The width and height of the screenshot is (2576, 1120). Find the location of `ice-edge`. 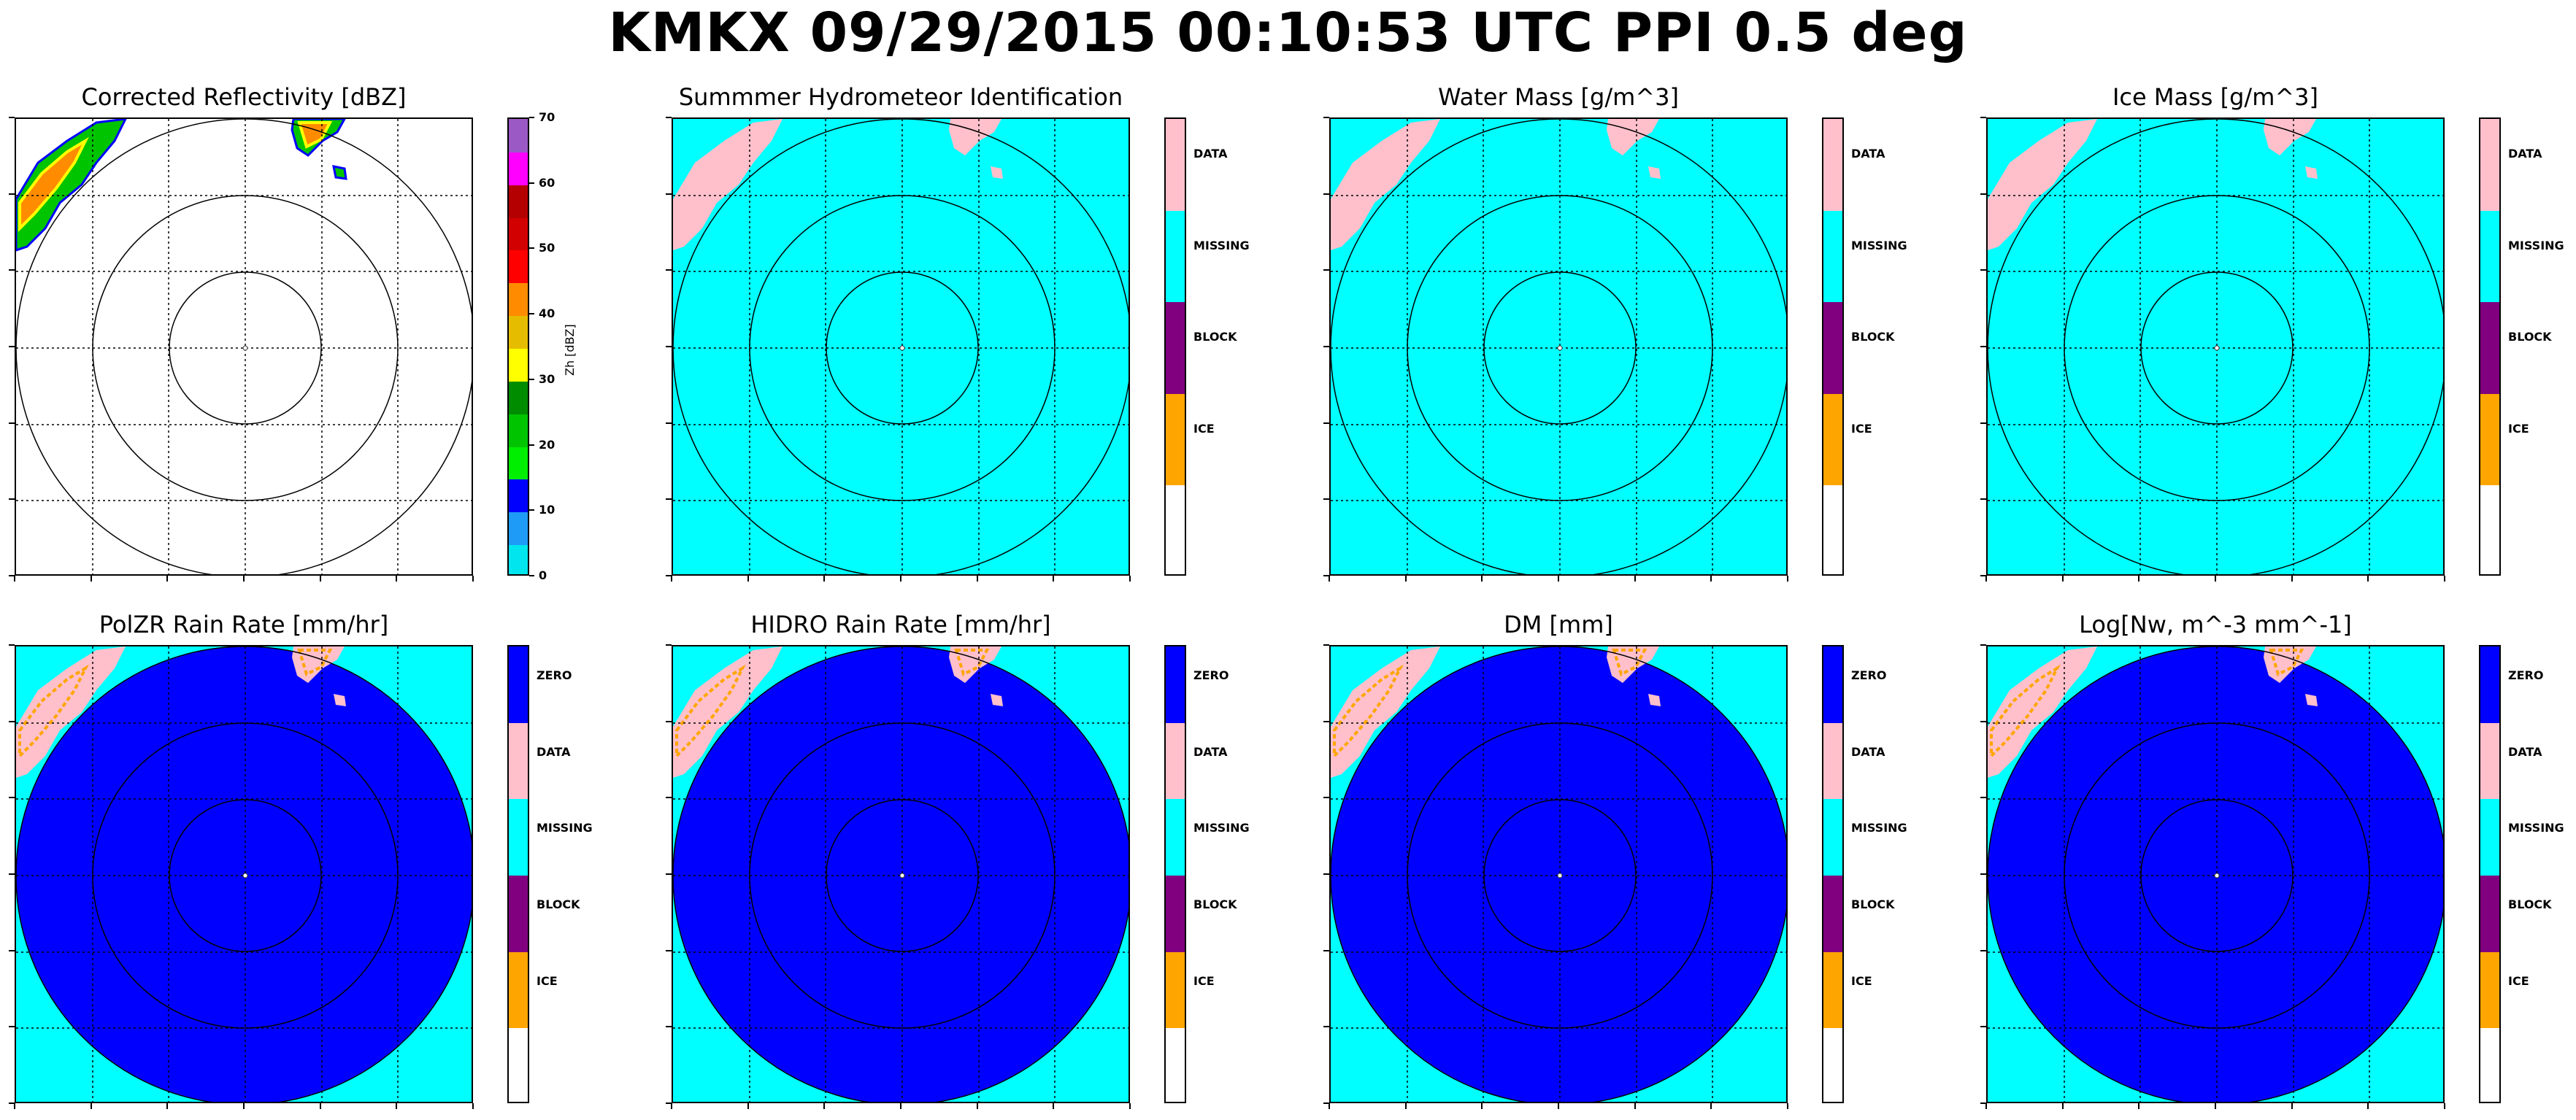

ice-edge is located at coordinates (53, 712).